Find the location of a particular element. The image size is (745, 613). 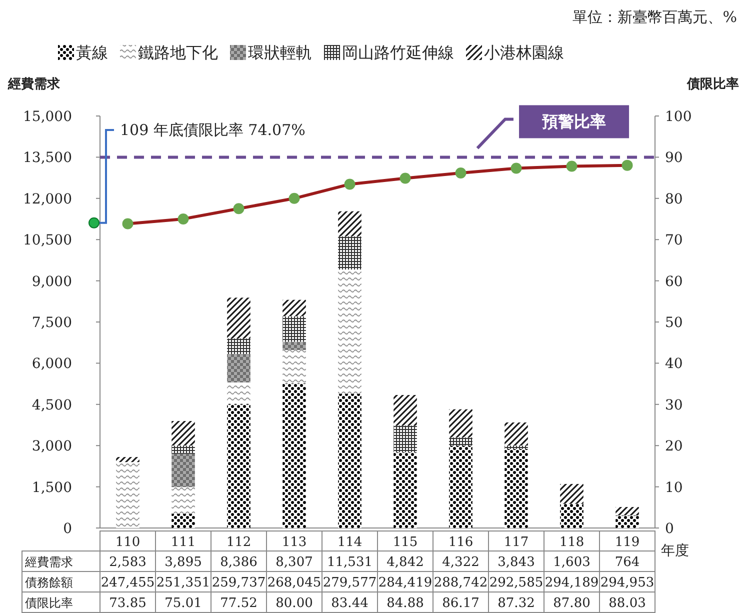

data-label: 77.52 is located at coordinates (239, 603).